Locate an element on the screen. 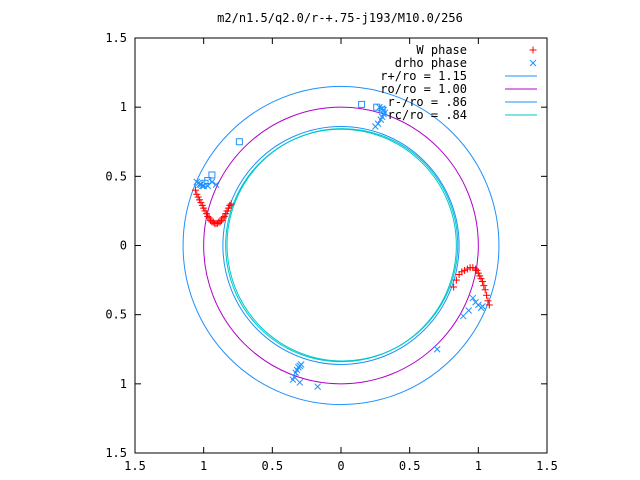  chart-title: m2/n1.5/q2.0/r-+.75-j193/M10.0/256 is located at coordinates (340, 18).